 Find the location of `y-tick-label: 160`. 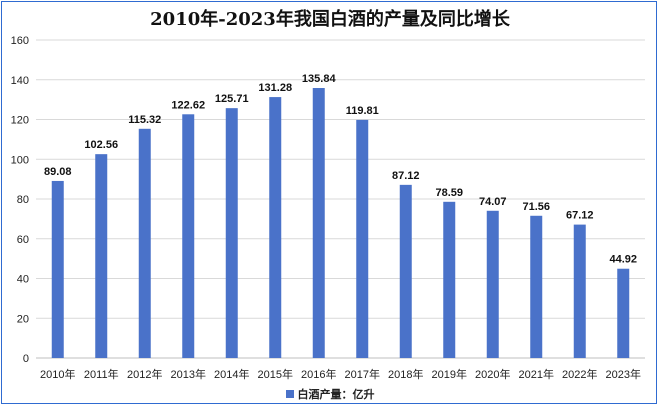

y-tick-label: 160 is located at coordinates (20, 41).